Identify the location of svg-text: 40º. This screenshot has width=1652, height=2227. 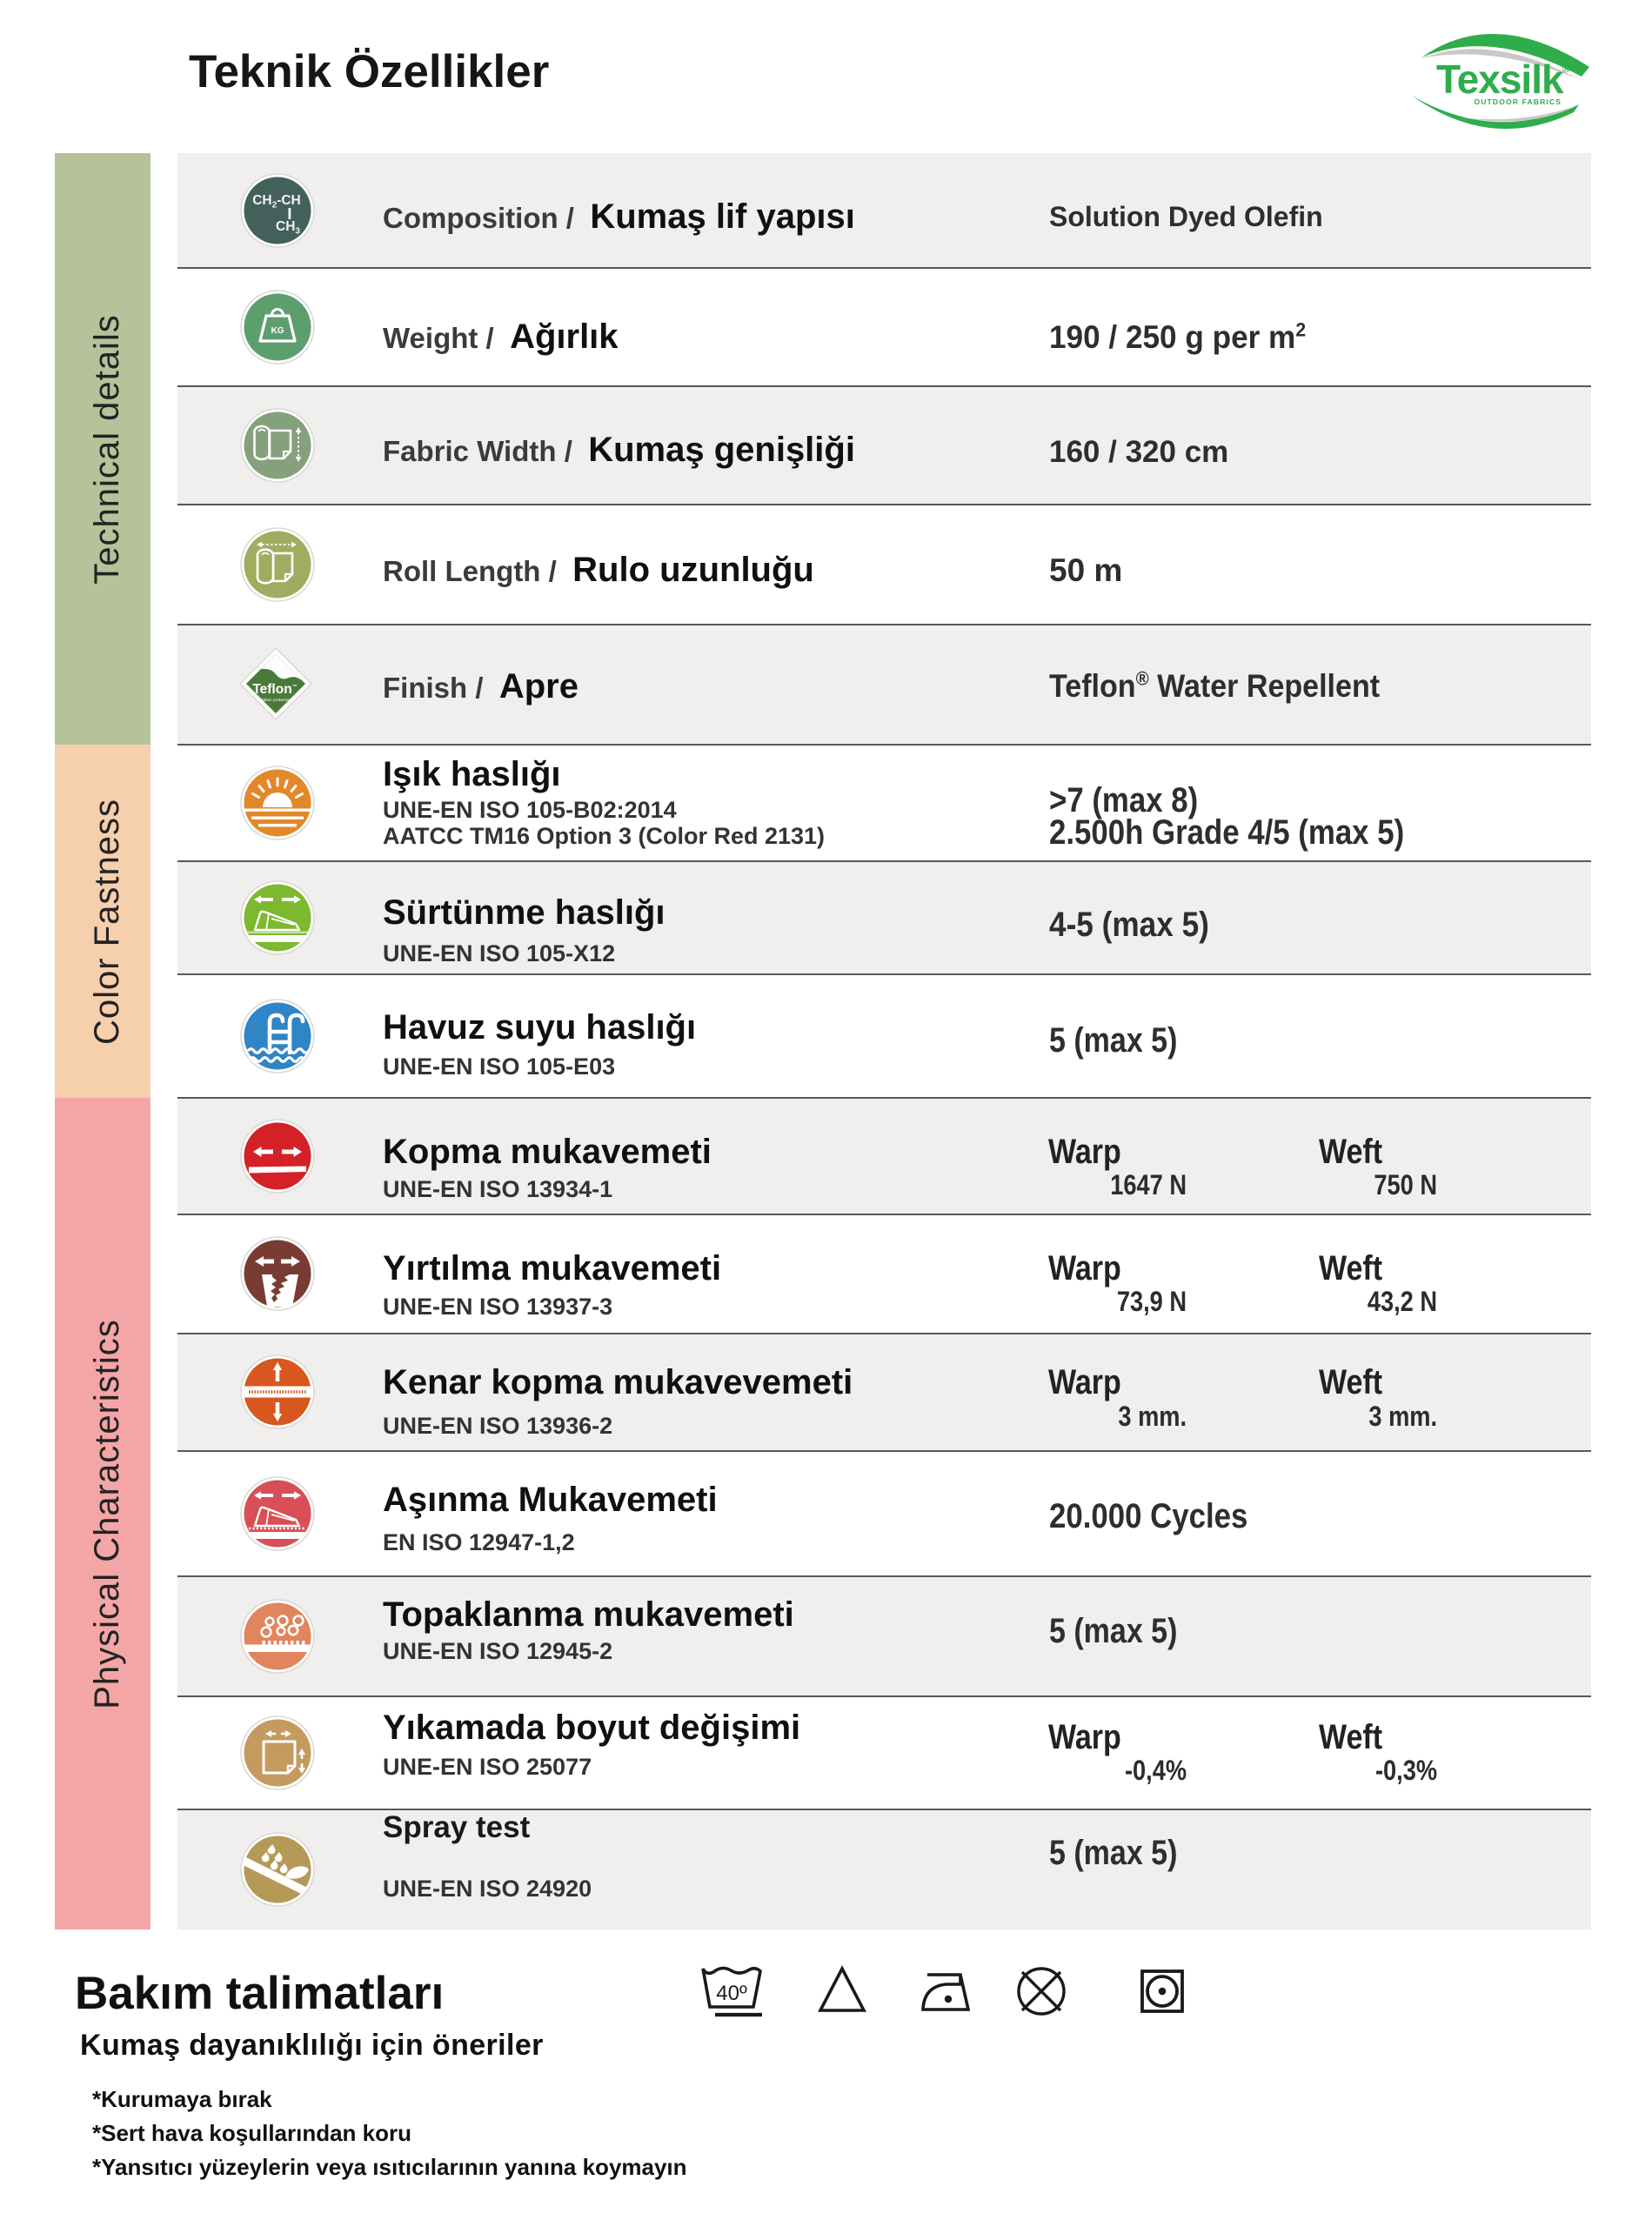
(731, 1994).